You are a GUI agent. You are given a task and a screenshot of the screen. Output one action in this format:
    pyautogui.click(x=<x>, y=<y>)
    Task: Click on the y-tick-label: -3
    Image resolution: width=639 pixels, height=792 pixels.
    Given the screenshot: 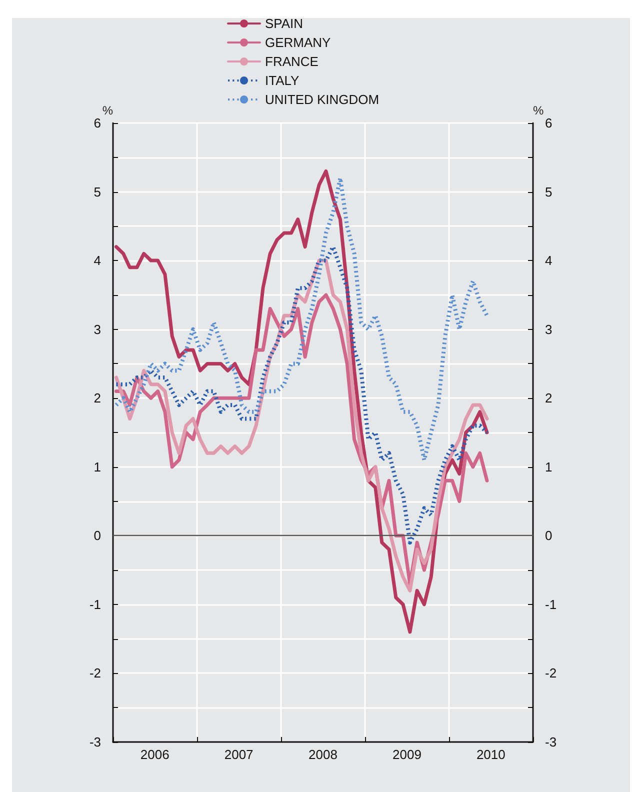 What is the action you would take?
    pyautogui.click(x=95, y=742)
    